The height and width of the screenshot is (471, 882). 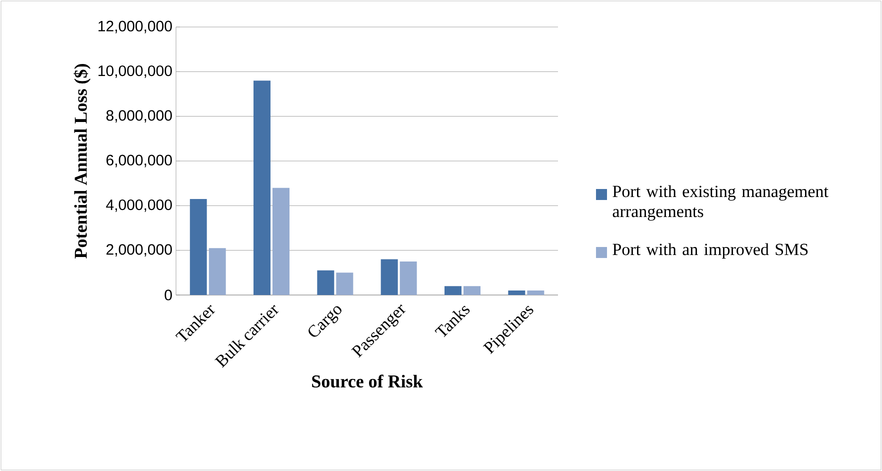 I want to click on y-tick-label: 4,000,000, so click(x=139, y=205).